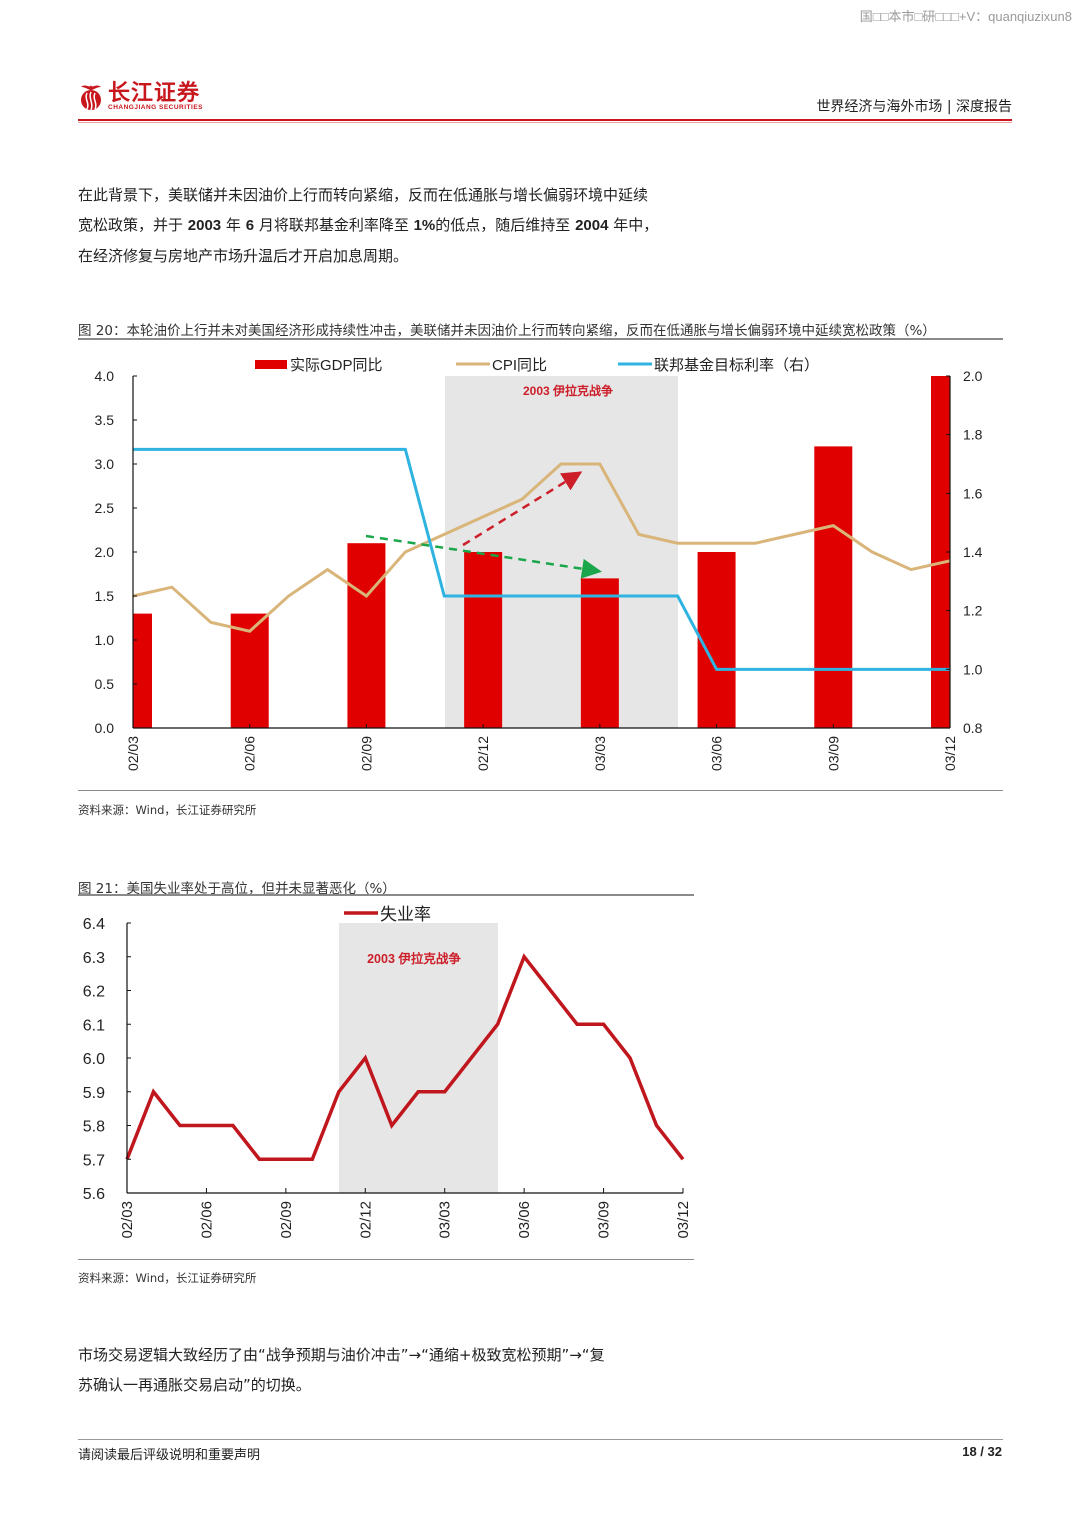 This screenshot has height=1527, width=1080. What do you see at coordinates (233, 225) in the screenshot?
I see `text-segment: 年` at bounding box center [233, 225].